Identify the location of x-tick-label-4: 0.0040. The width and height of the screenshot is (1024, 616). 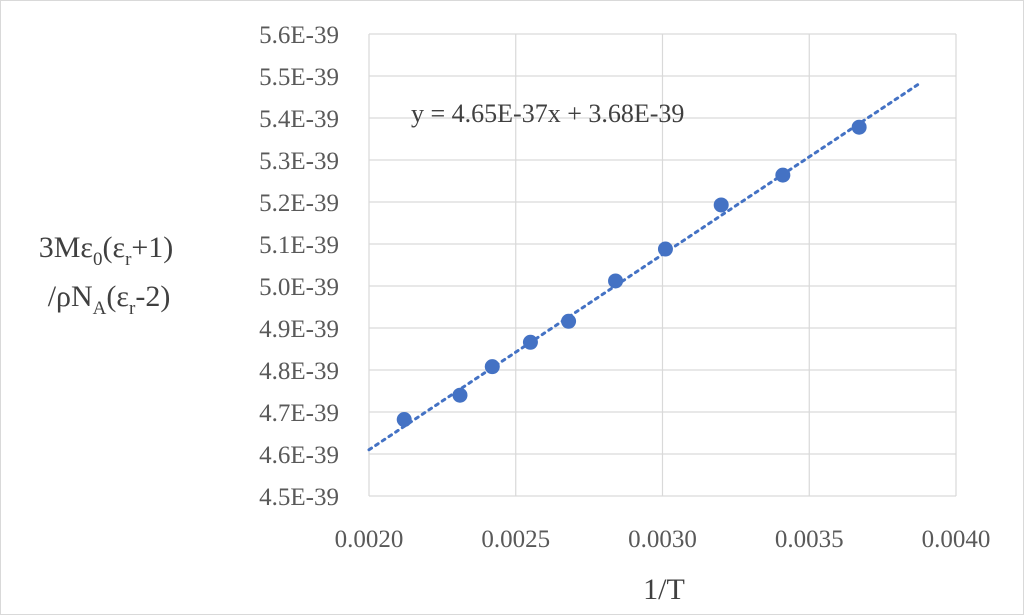
(956, 539).